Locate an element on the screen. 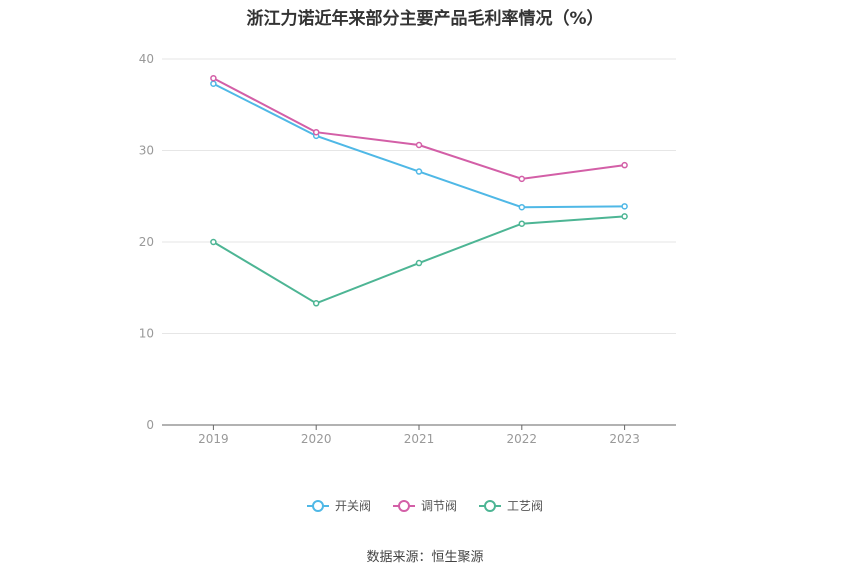 Image resolution: width=850 pixels, height=574 pixels. y-tick-label: 10 is located at coordinates (146, 334).